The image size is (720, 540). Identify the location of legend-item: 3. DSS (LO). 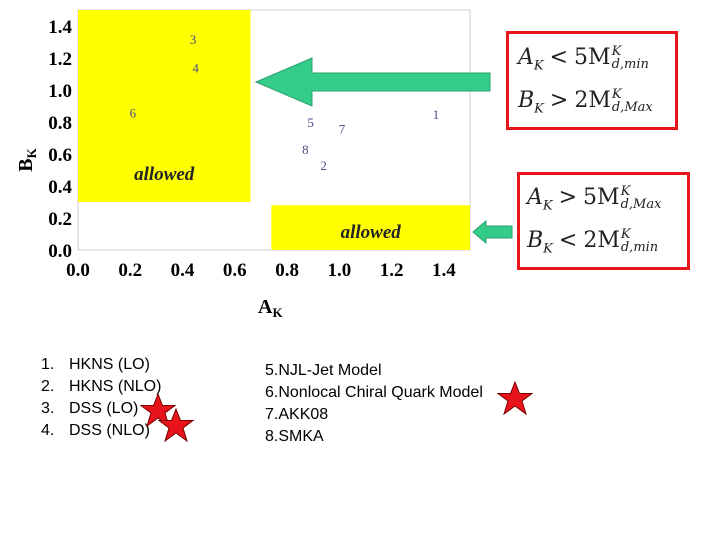
(90, 408).